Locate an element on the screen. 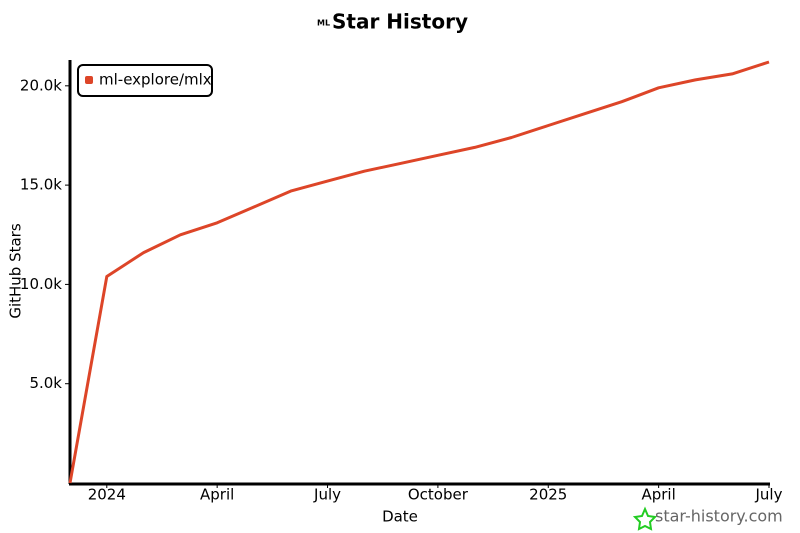  y-tick-label: 20.0k is located at coordinates (41, 85).